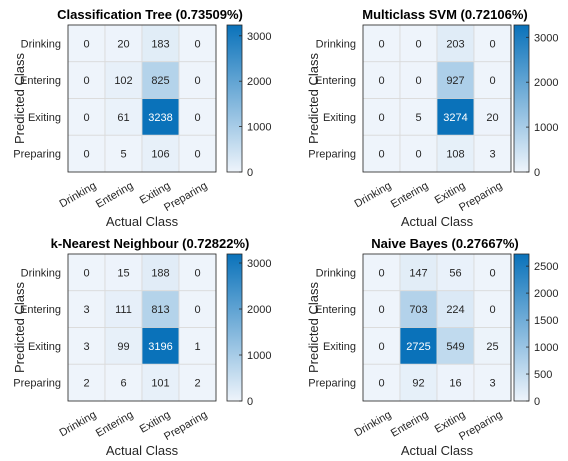 This screenshot has width=568, height=461. I want to click on cell-value-label: 5, so click(418, 118).